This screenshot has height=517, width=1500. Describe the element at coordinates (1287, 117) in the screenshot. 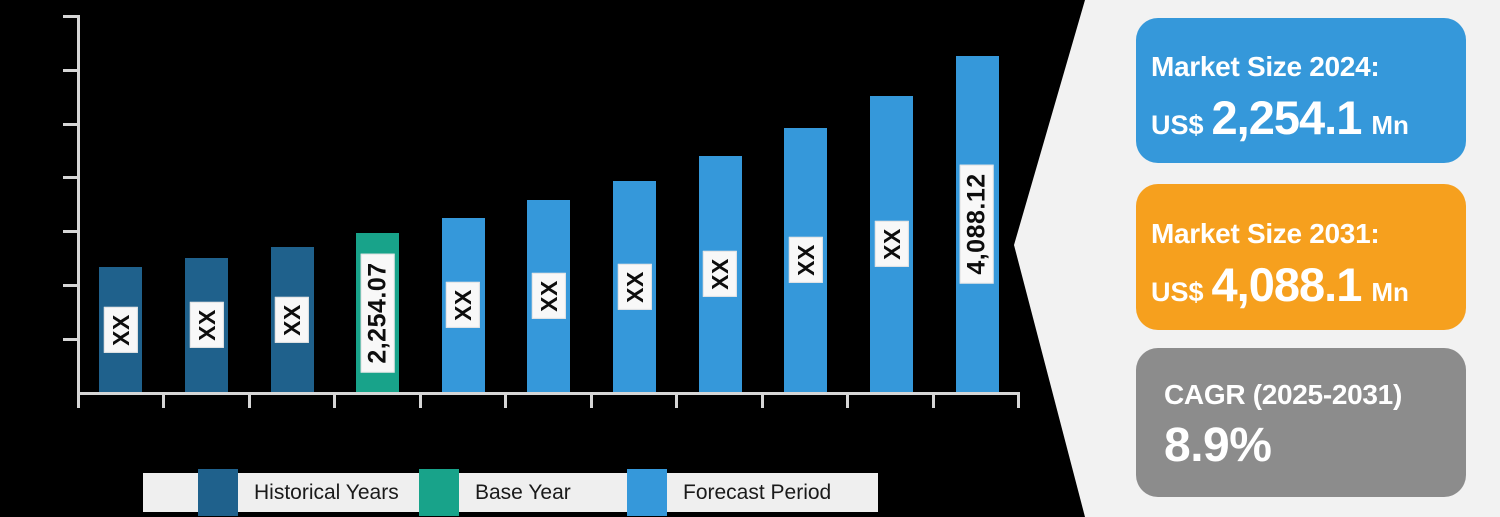

I see `market-size-2024-value: 2,254.1` at that location.